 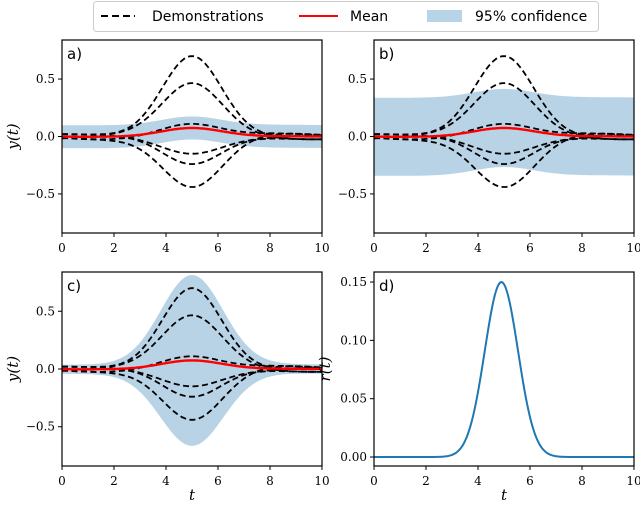 I want to click on legend-frame, so click(x=346, y=16).